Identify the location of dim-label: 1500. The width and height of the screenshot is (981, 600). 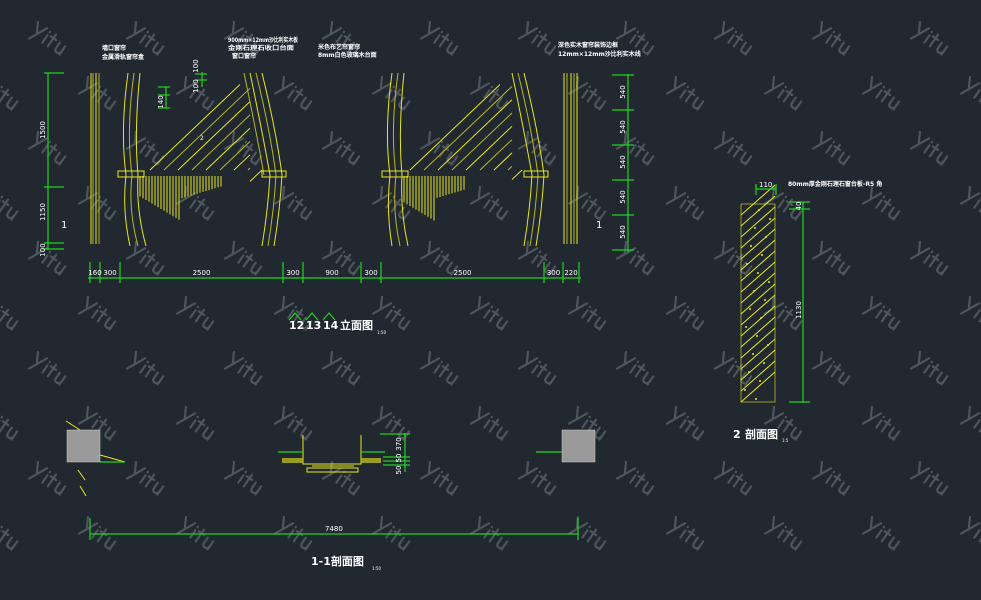
(43, 130).